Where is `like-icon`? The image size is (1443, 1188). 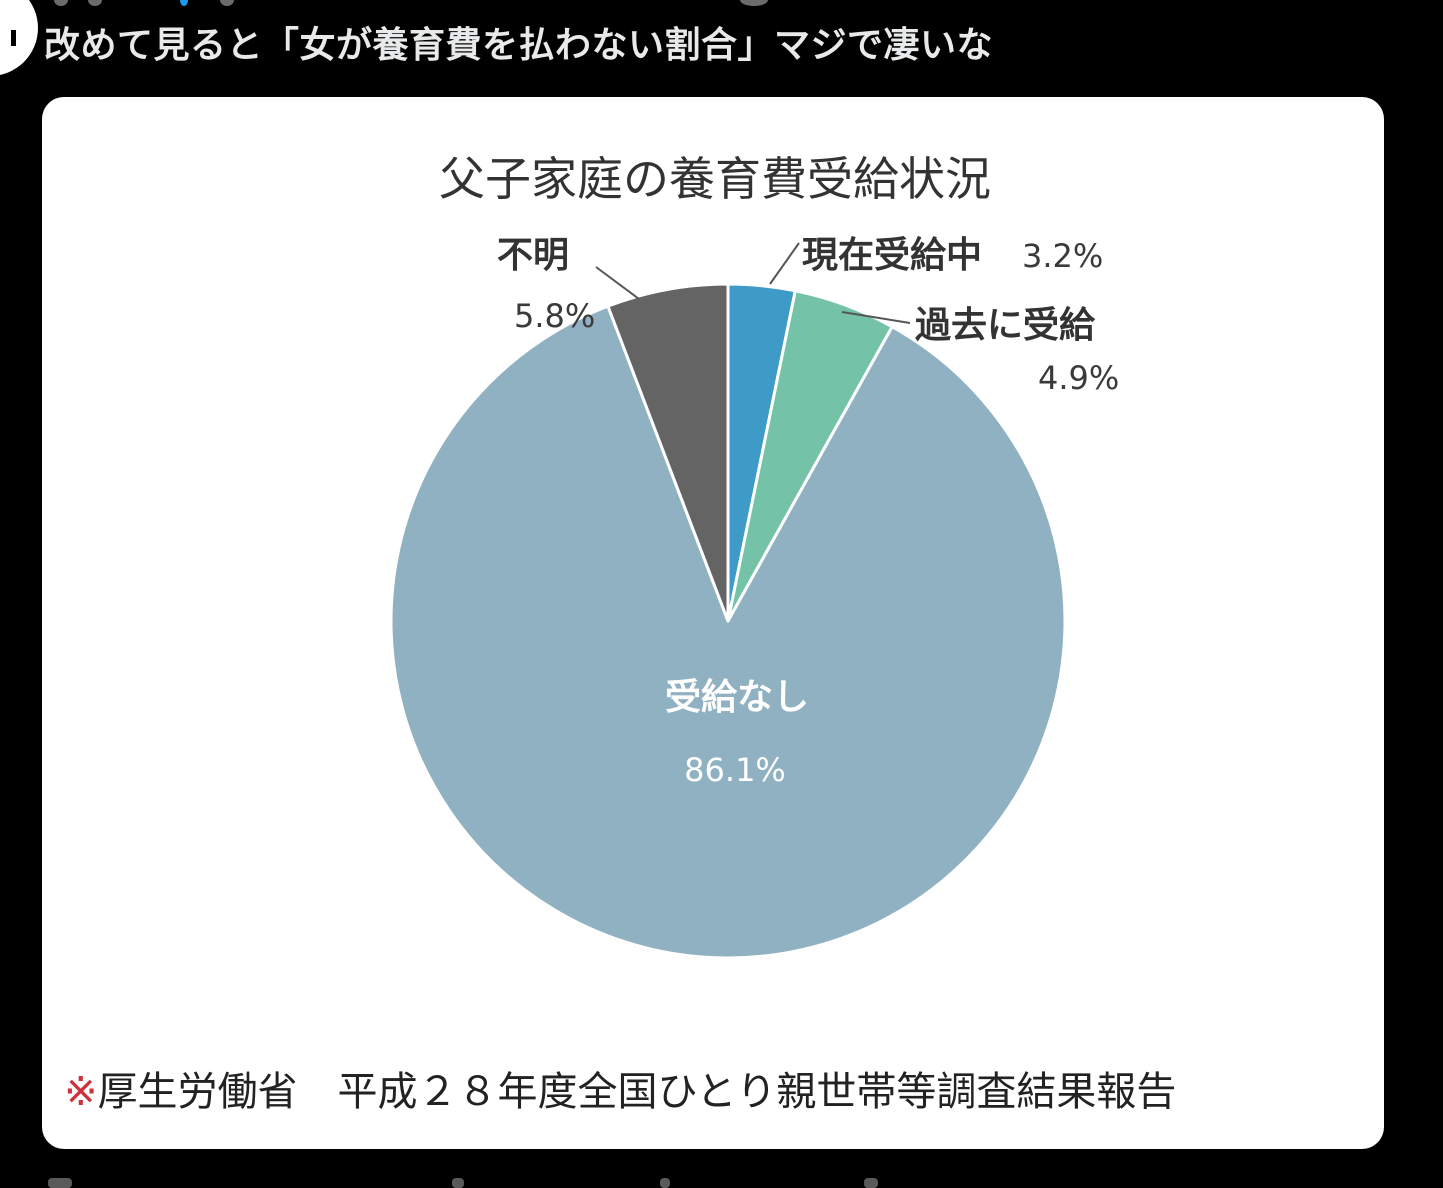
like-icon is located at coordinates (665, 1183).